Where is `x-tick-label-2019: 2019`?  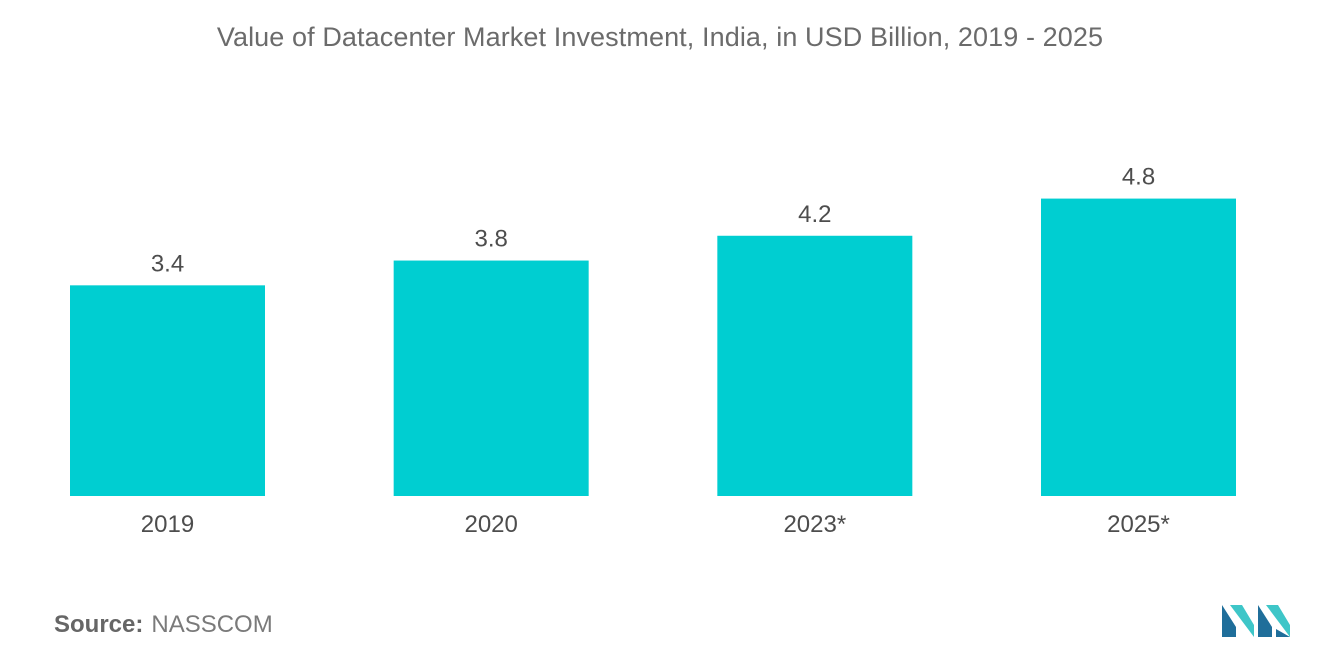 x-tick-label-2019: 2019 is located at coordinates (167, 524).